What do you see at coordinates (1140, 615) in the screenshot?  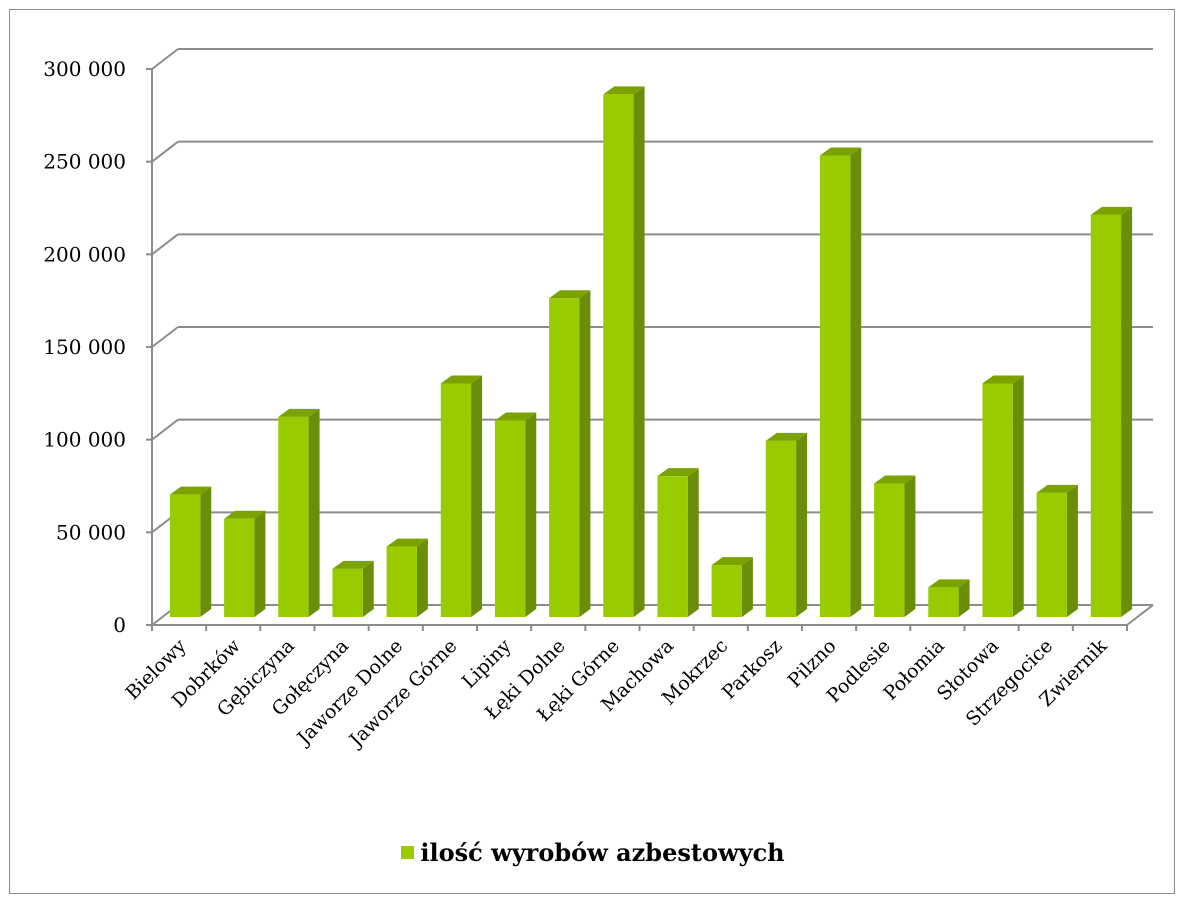 I see `floor-edge` at bounding box center [1140, 615].